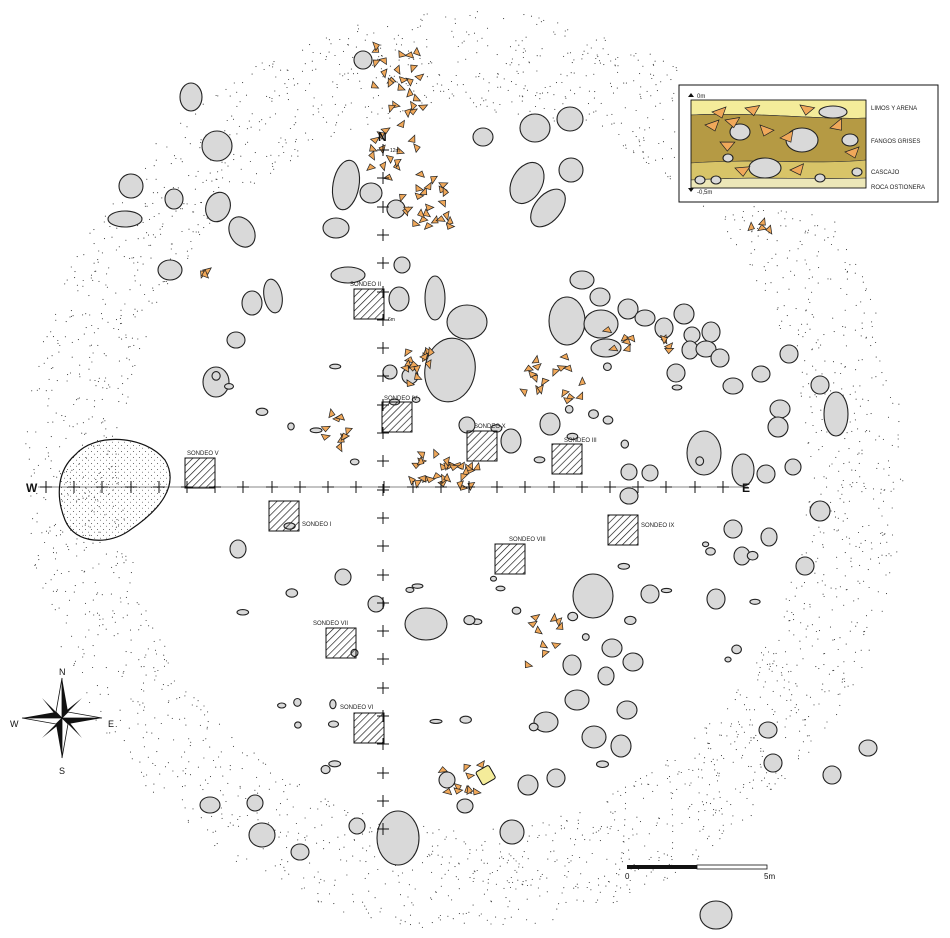 This screenshot has width=950, height=938. Describe the element at coordinates (62, 771) in the screenshot. I see `compass-s: S` at that location.